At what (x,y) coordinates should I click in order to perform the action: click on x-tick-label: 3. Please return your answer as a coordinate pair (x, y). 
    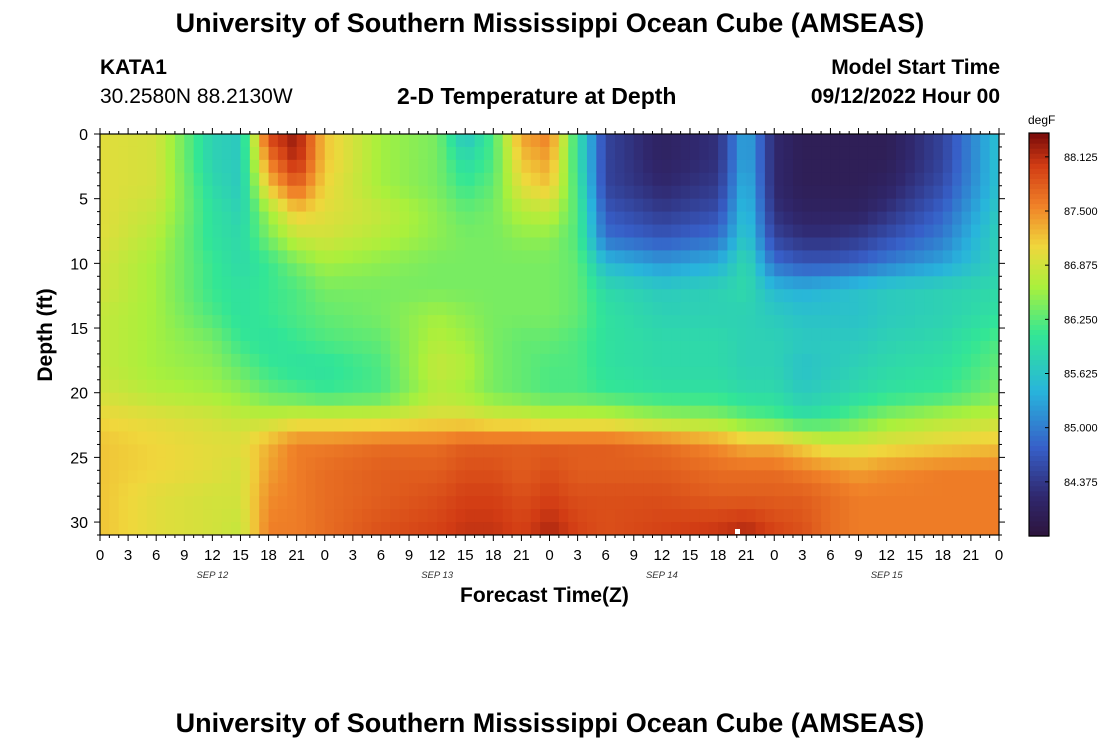
    Looking at the image, I should click on (577, 555).